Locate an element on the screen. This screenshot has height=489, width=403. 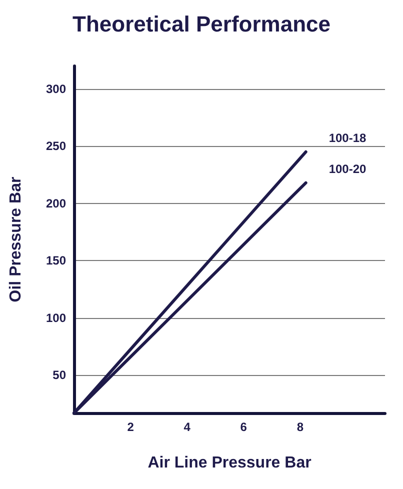
x-tick-label: 8 is located at coordinates (300, 427).